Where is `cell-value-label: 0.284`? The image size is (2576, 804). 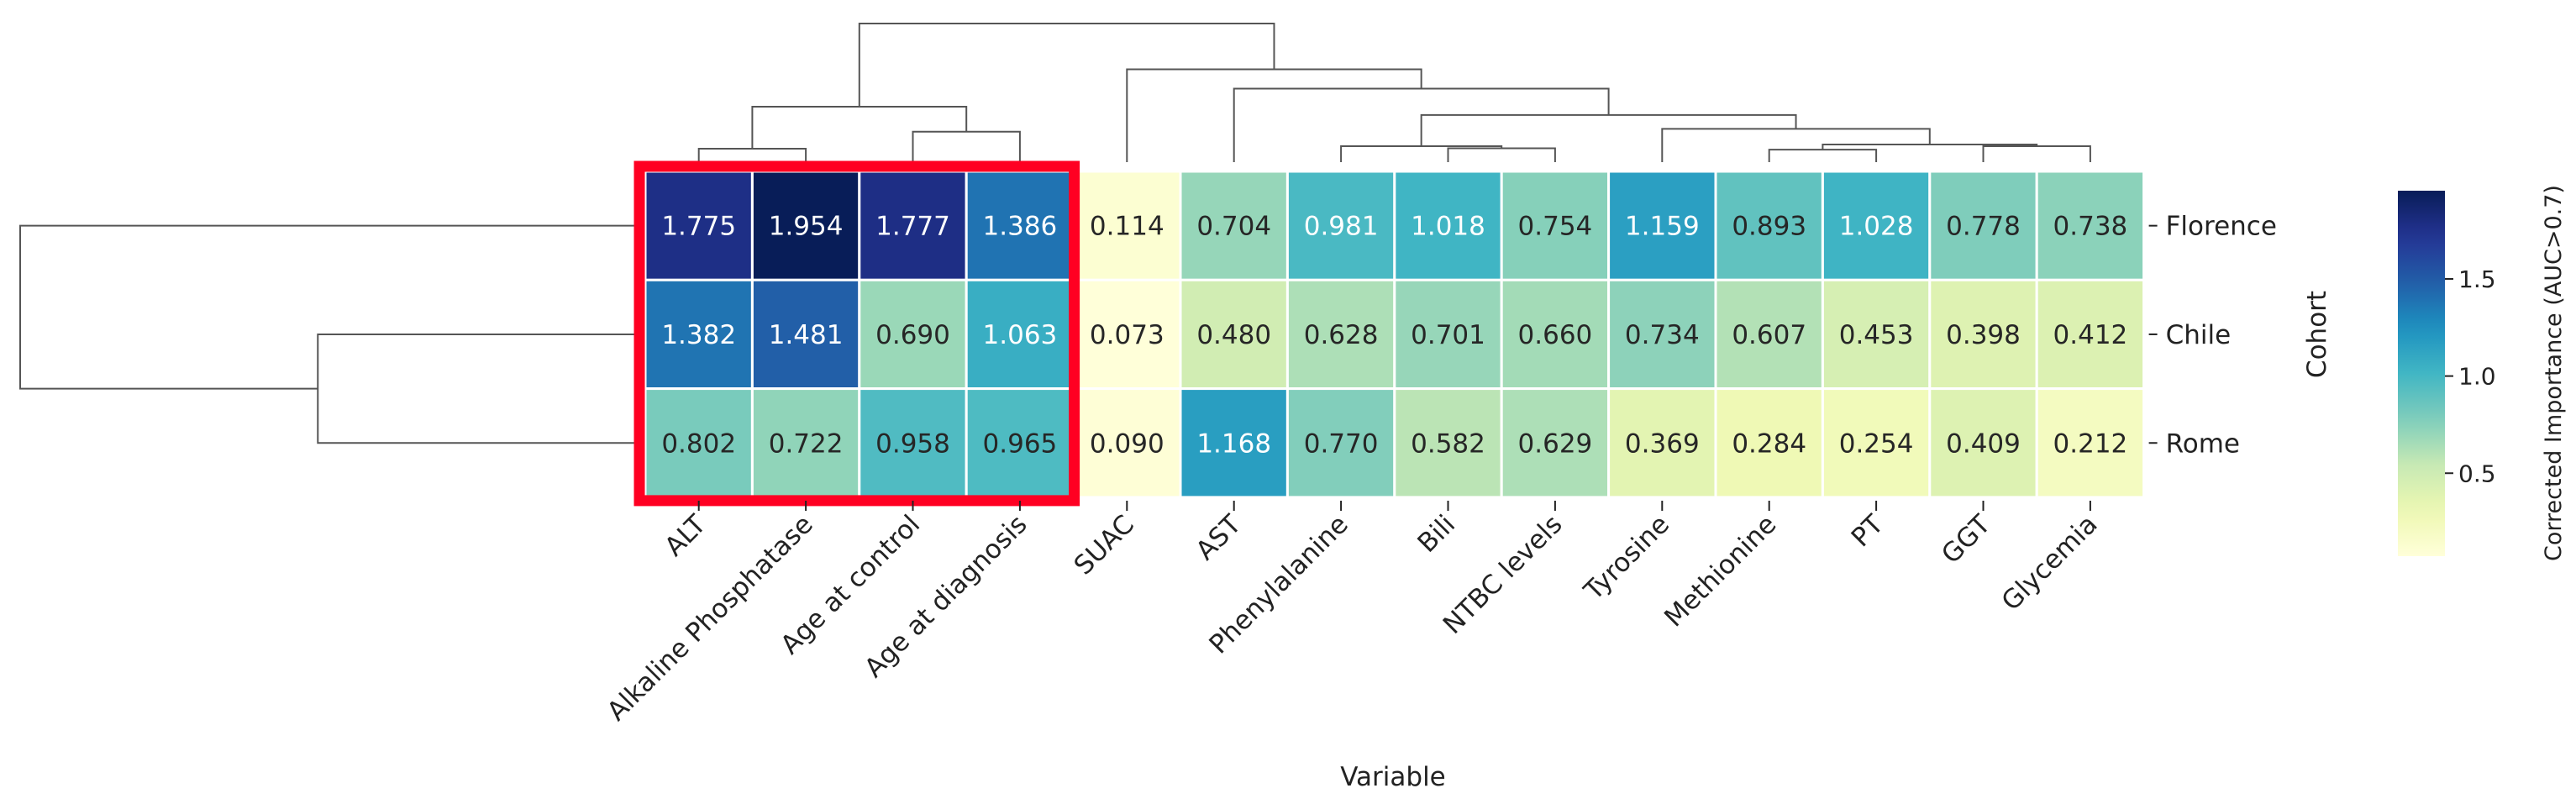 cell-value-label: 0.284 is located at coordinates (1769, 443).